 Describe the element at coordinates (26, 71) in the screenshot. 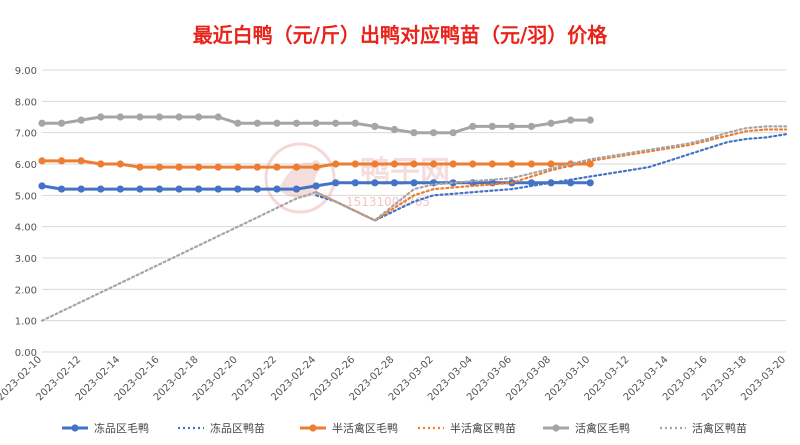

I see `y-tick-label: 9.00` at that location.